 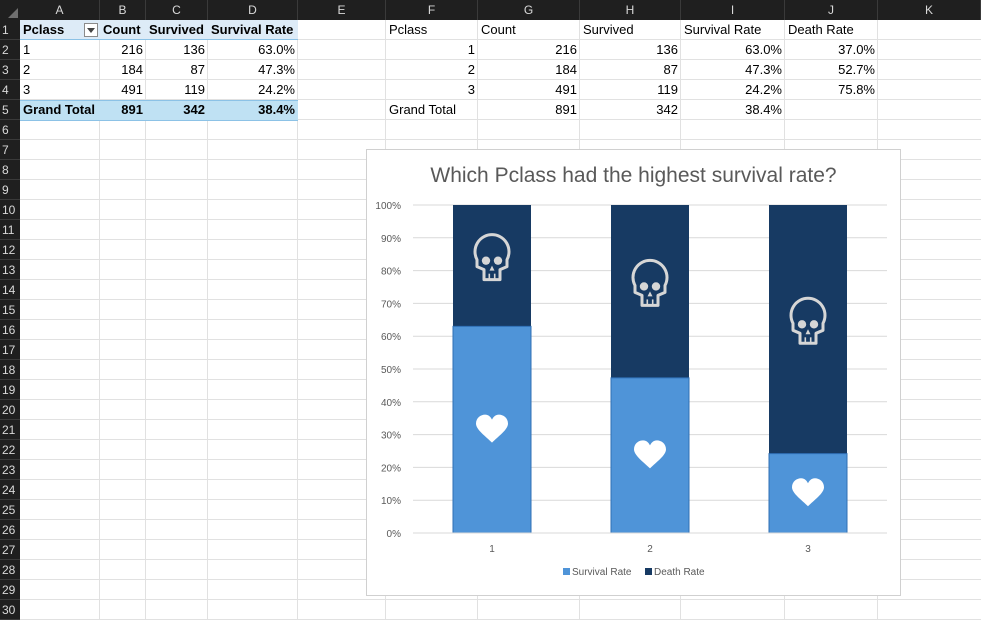 What do you see at coordinates (471, 49) in the screenshot?
I see `table-row-pclass: 1` at bounding box center [471, 49].